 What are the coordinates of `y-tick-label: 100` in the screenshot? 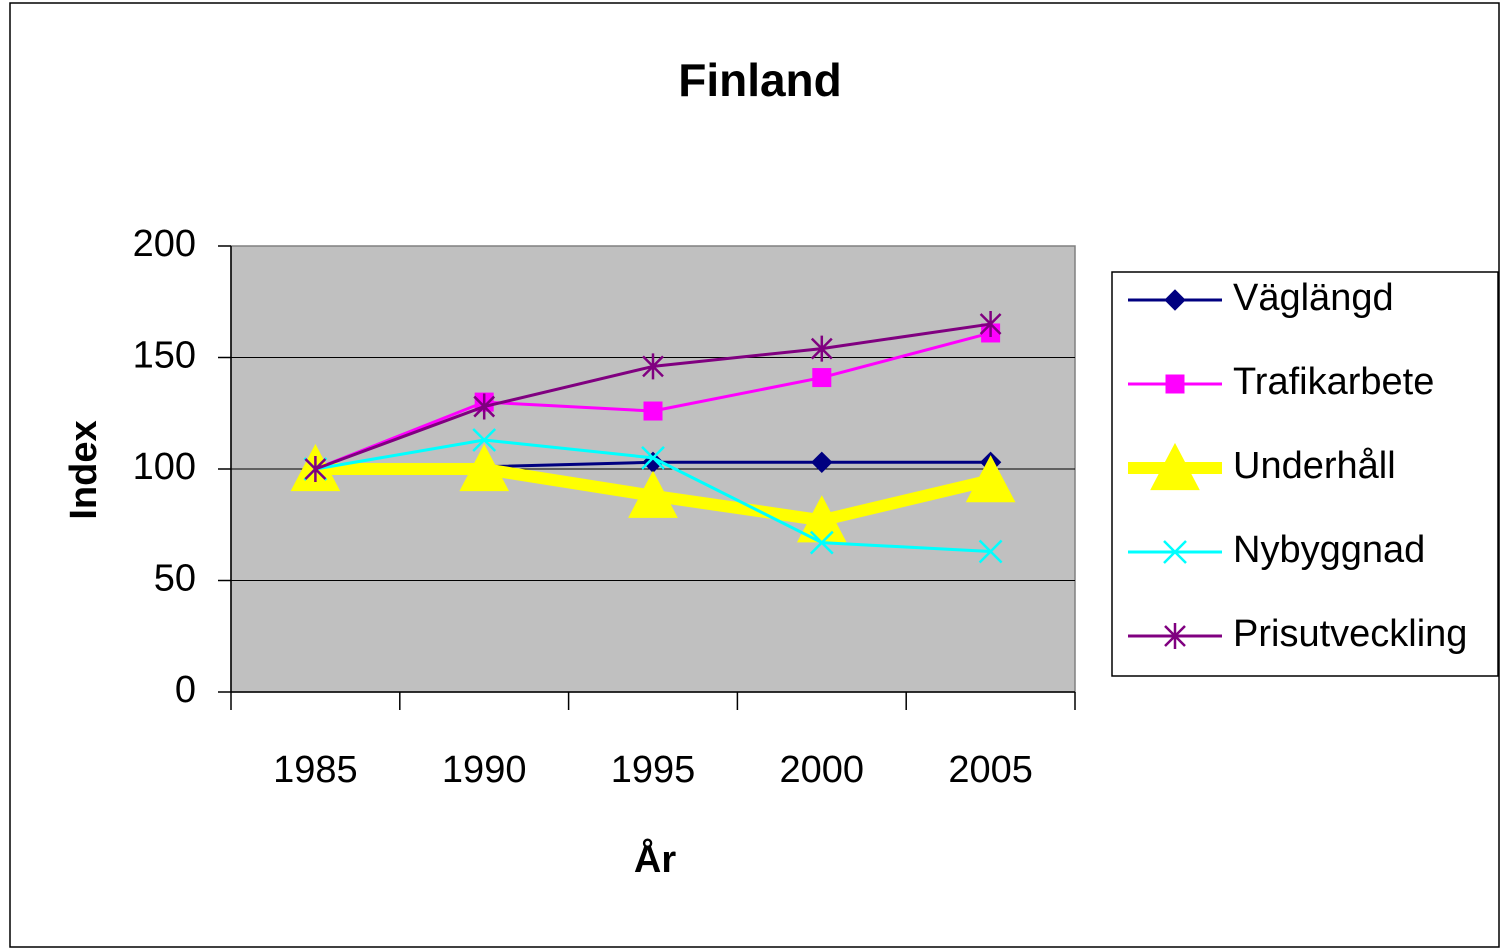 It's located at (164, 467).